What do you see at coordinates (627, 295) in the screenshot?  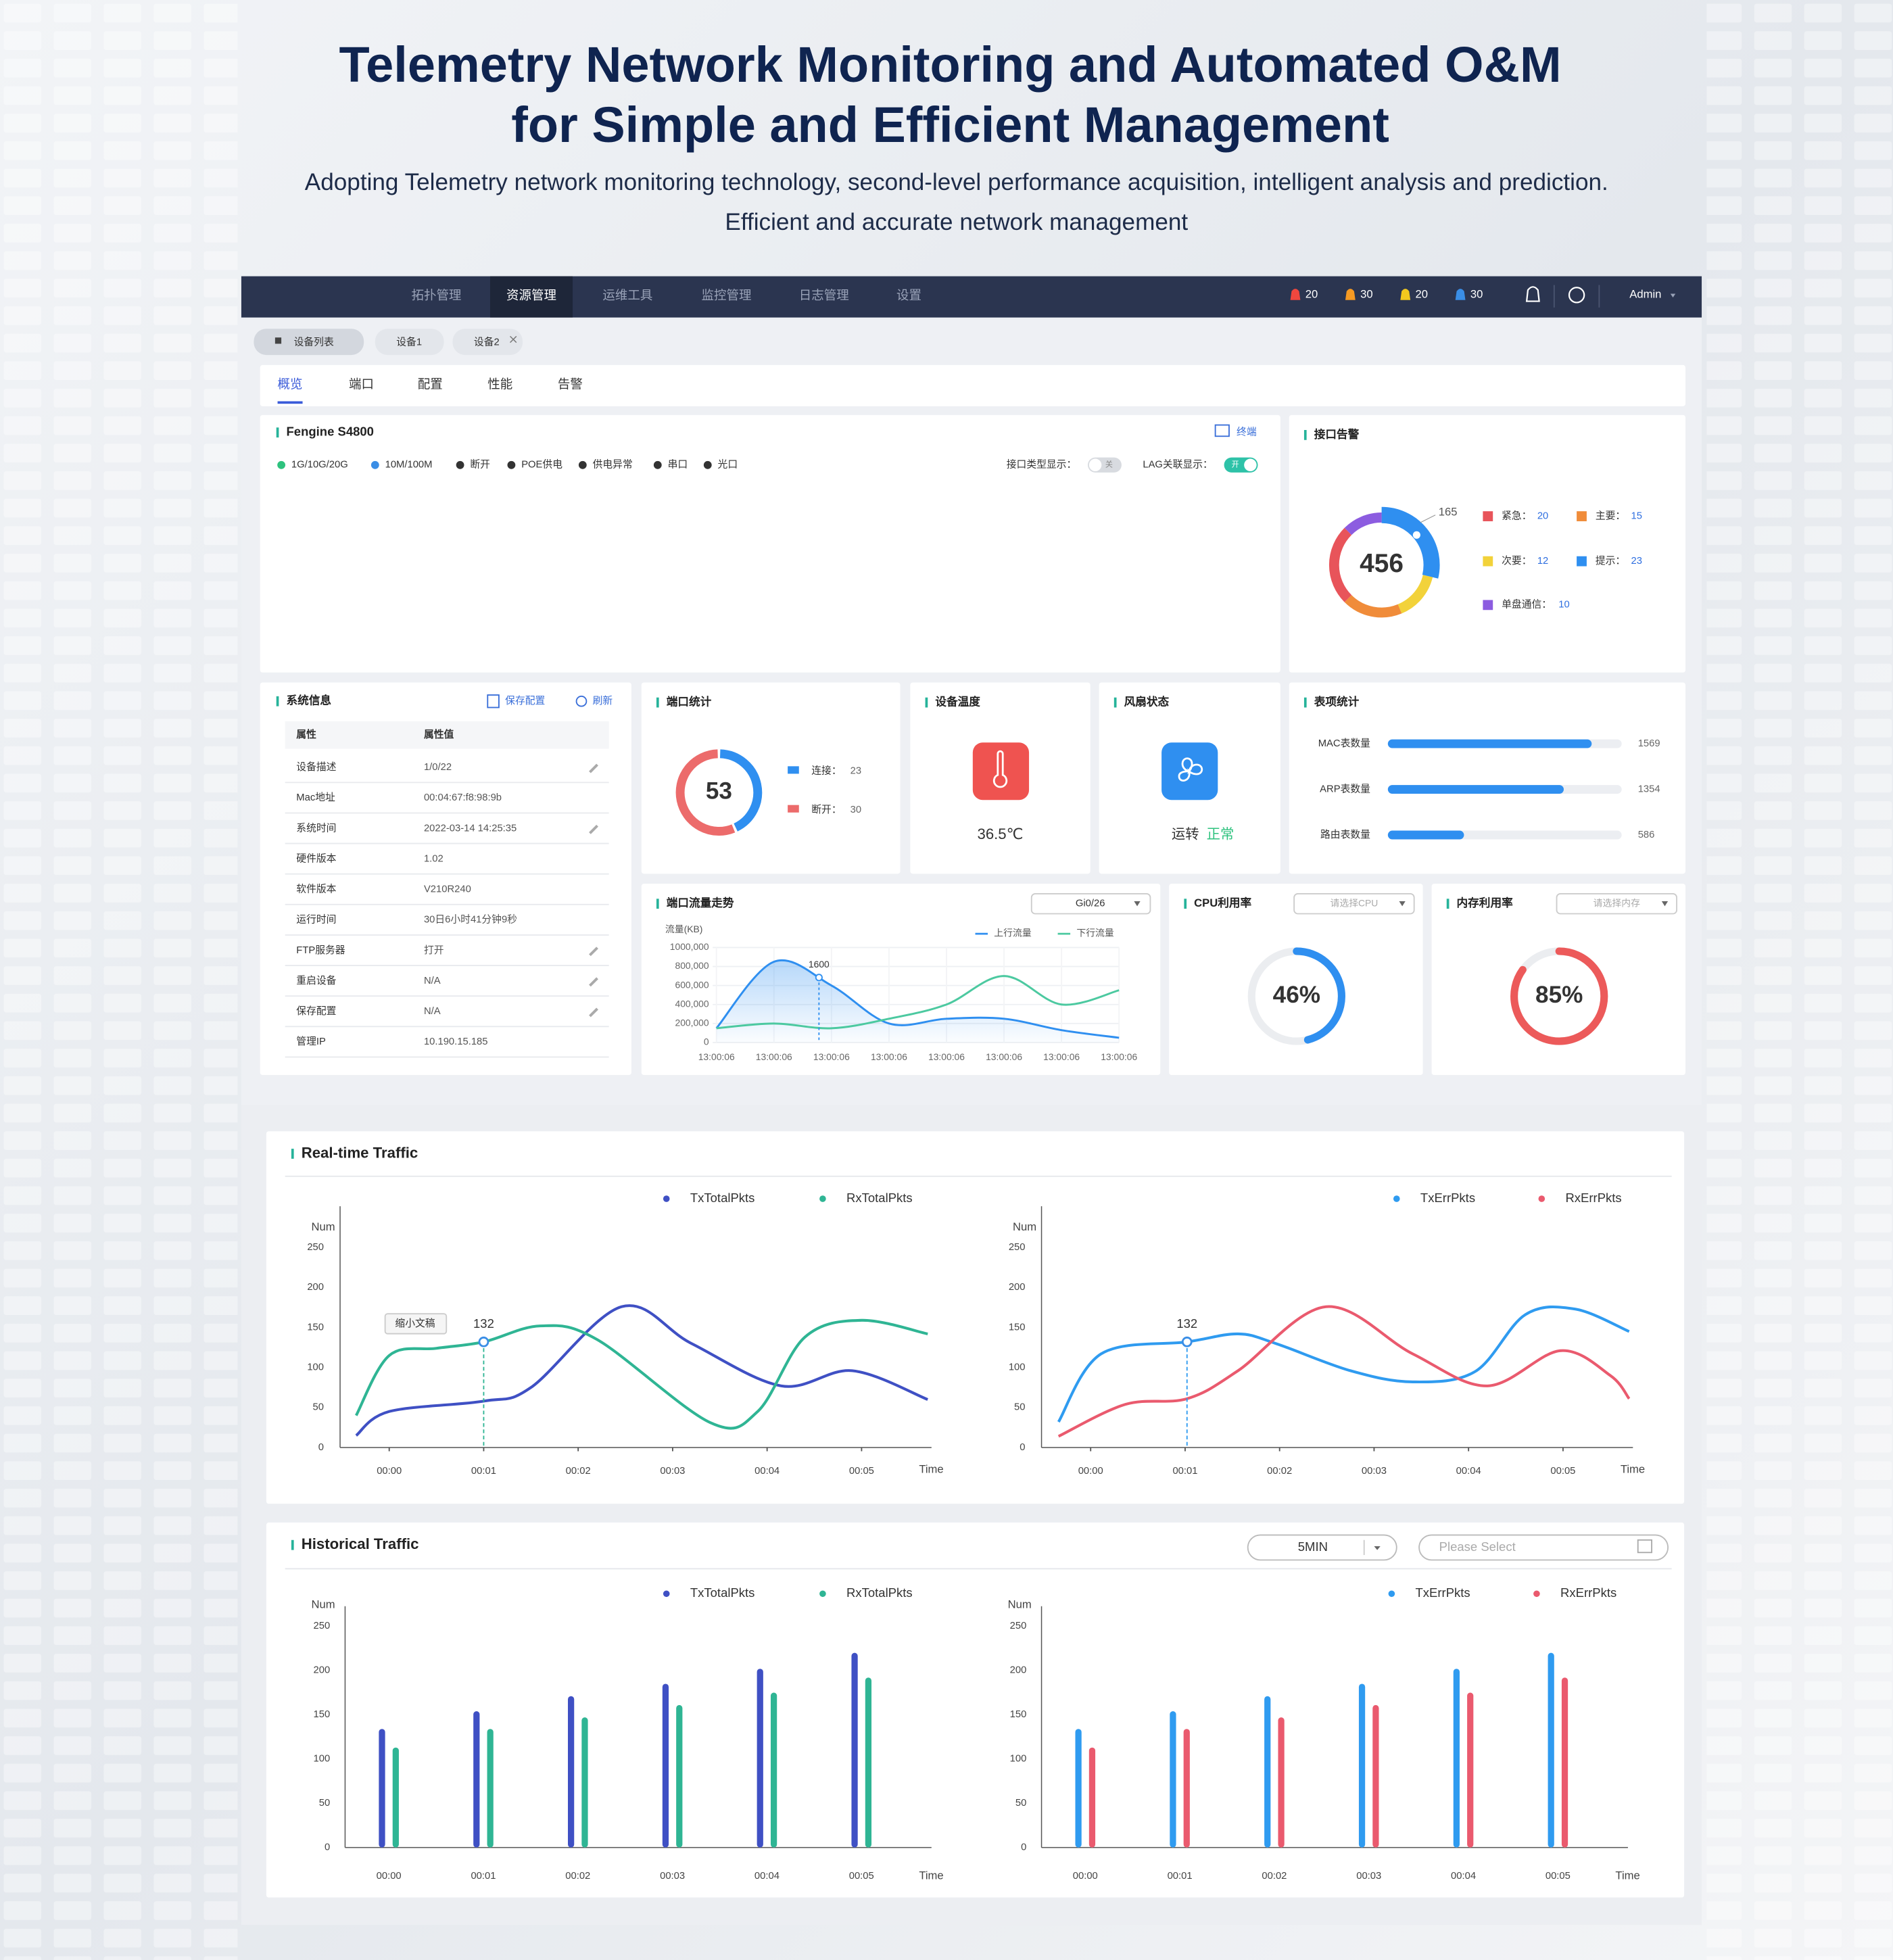 I see `nav-item: 运维工具` at bounding box center [627, 295].